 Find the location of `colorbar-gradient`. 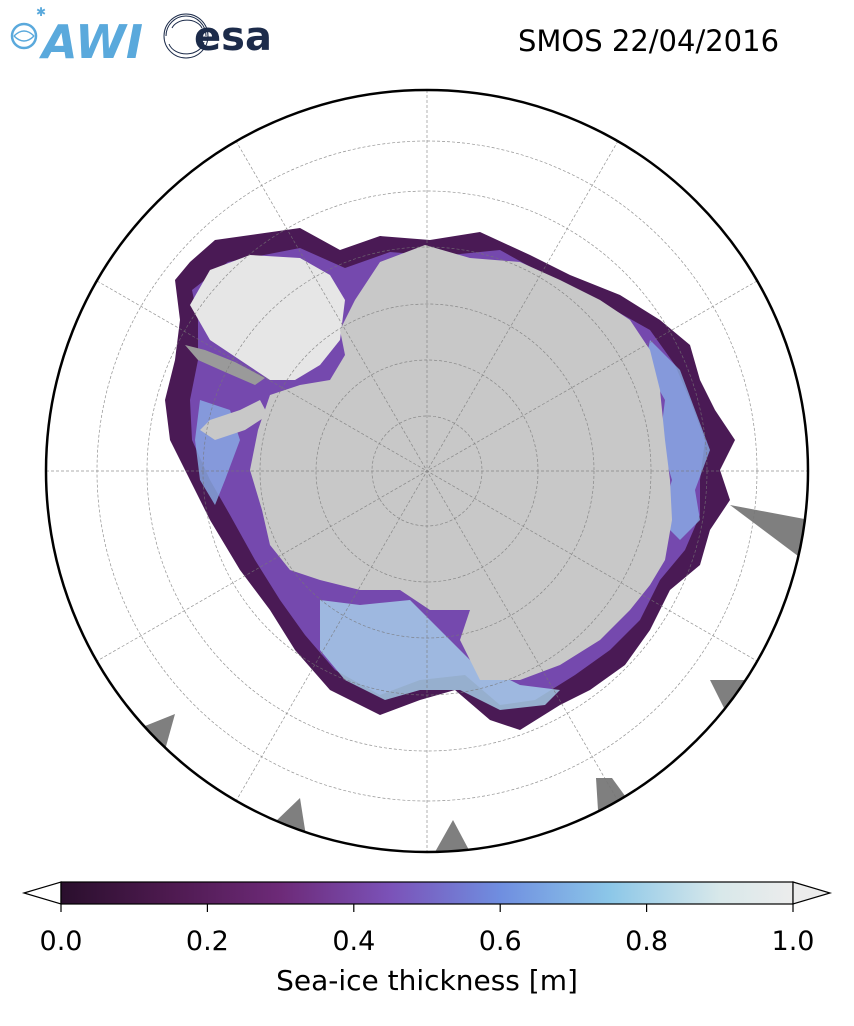

colorbar-gradient is located at coordinates (427, 893).